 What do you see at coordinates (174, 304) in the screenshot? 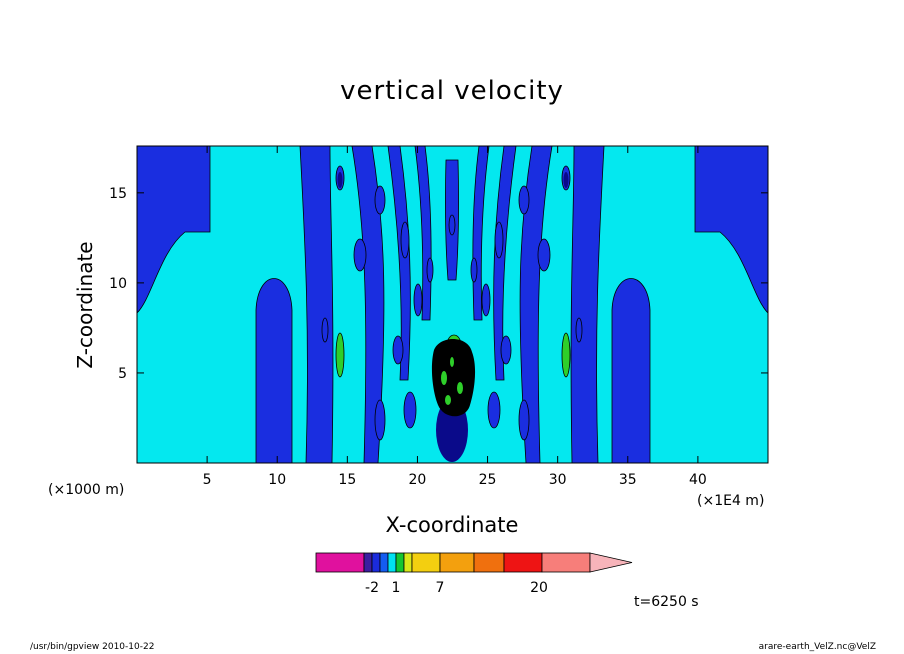
I see `left-outer-band` at bounding box center [174, 304].